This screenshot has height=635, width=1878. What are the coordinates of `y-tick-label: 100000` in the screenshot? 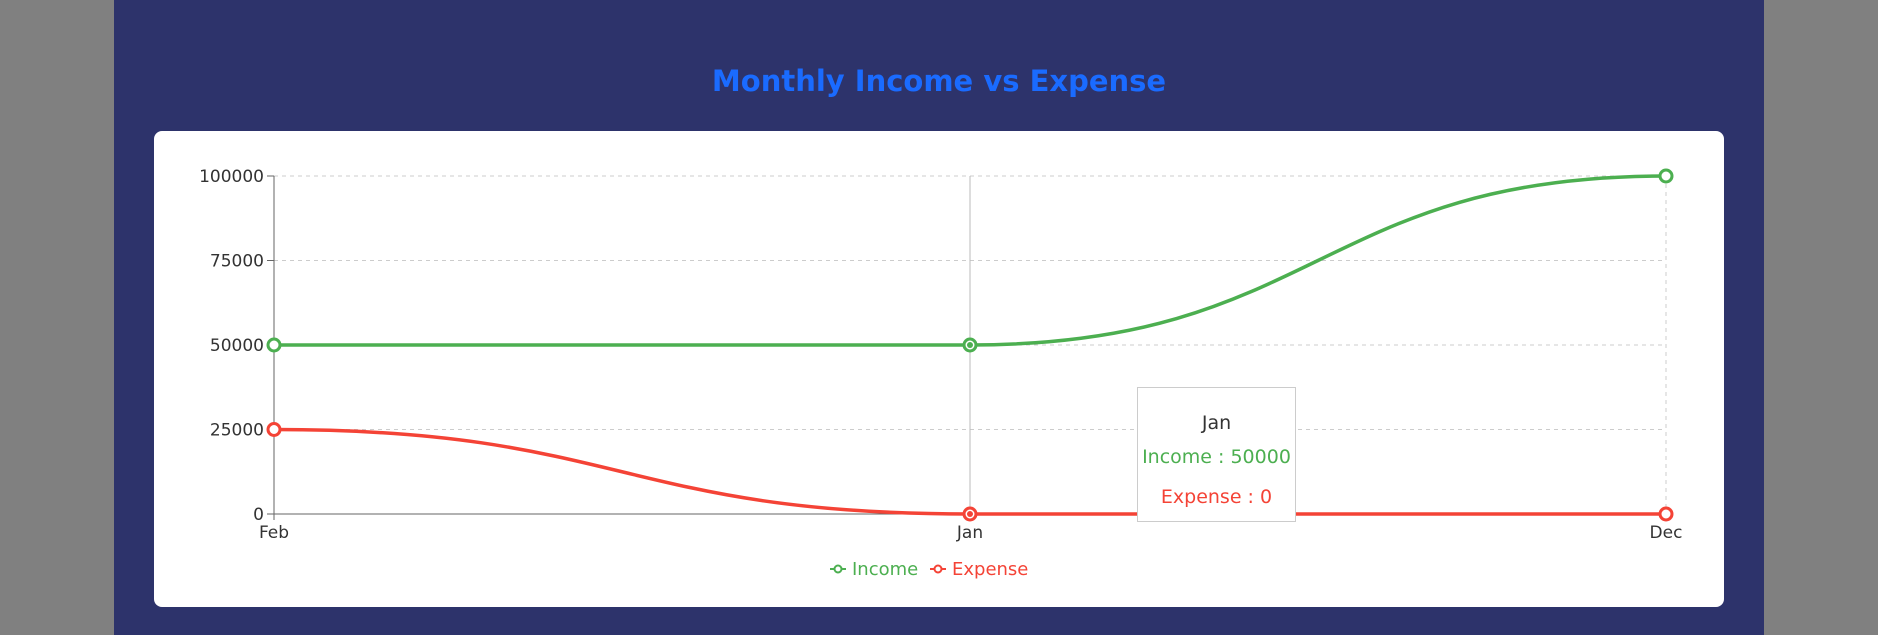 It's located at (231, 177).